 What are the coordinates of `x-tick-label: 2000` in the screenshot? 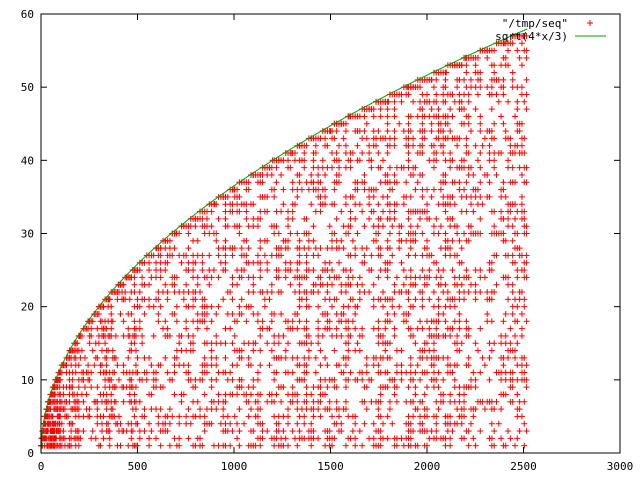 It's located at (427, 466).